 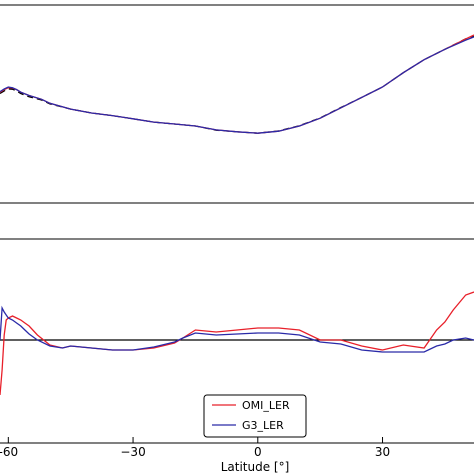 I want to click on bottom-series-g3-line, so click(x=237, y=329).